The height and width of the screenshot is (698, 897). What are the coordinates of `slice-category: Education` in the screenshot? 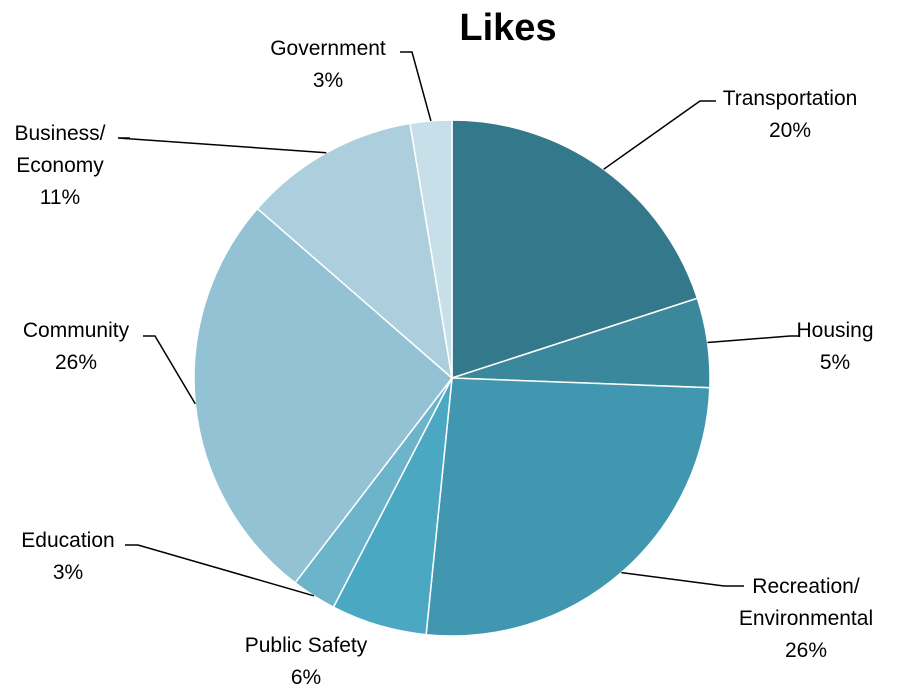 It's located at (67, 540).